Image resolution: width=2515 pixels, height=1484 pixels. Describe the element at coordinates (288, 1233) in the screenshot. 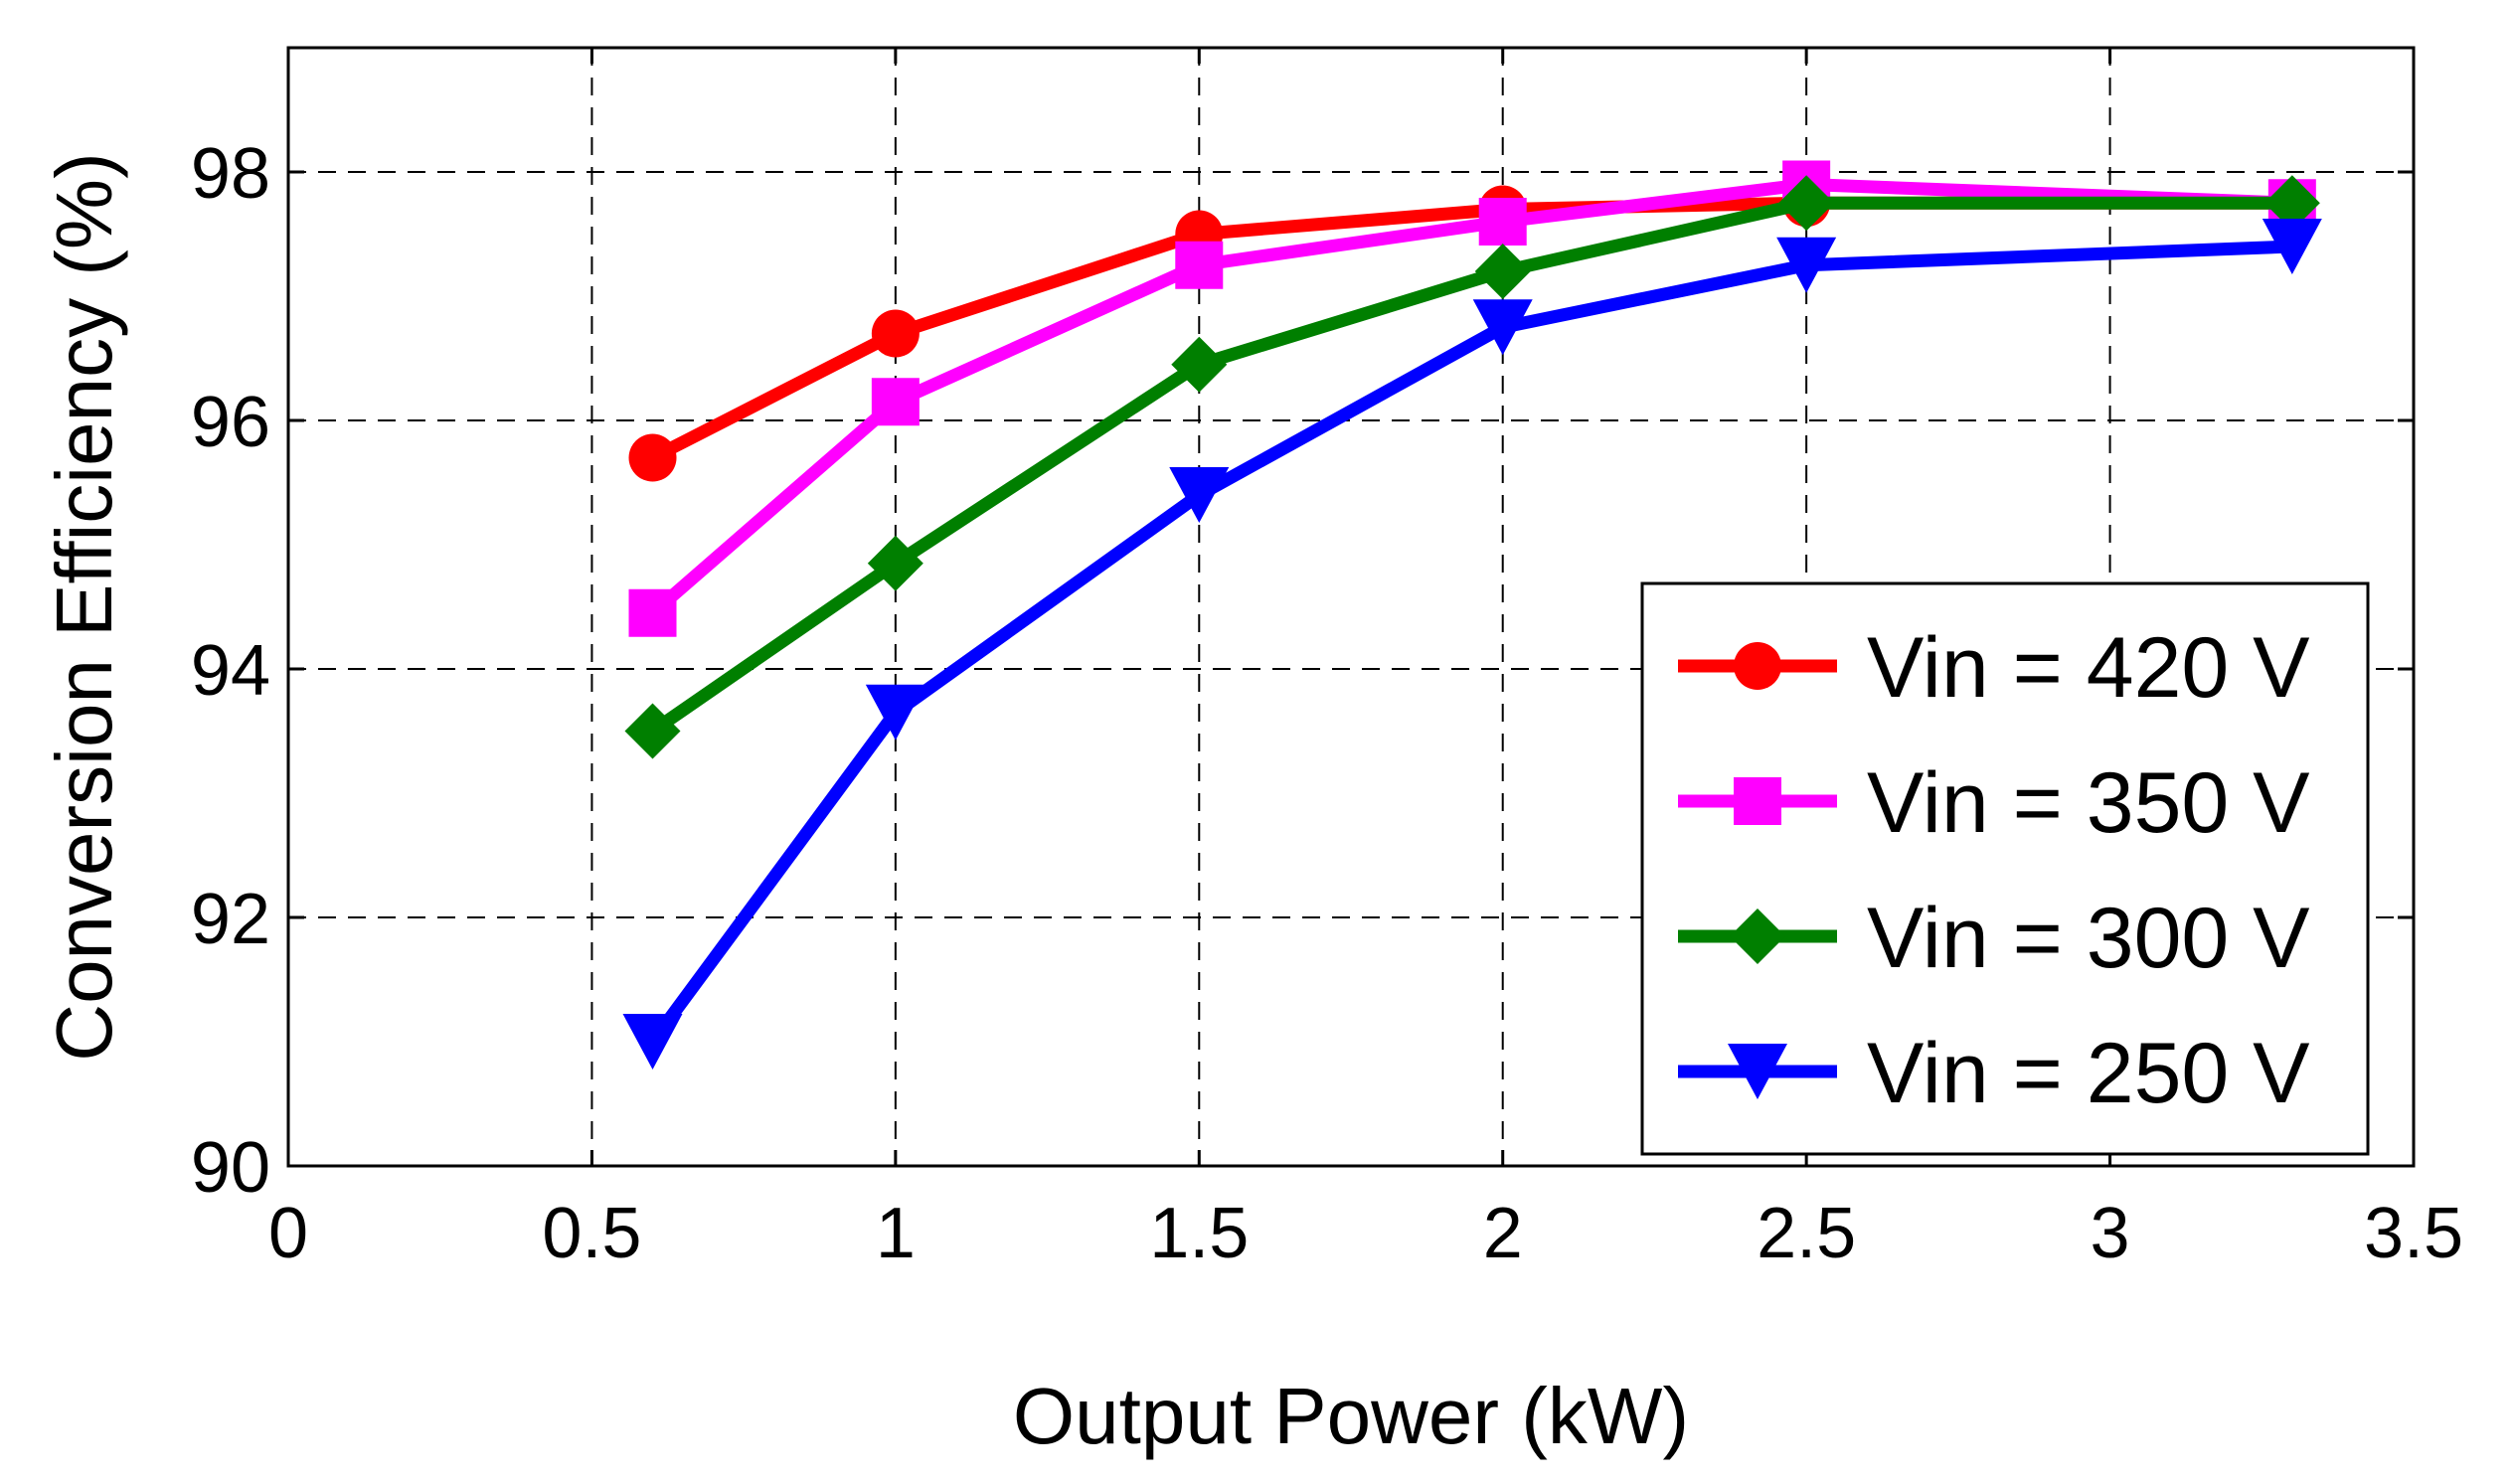

I see `x-tick-label: 0` at that location.